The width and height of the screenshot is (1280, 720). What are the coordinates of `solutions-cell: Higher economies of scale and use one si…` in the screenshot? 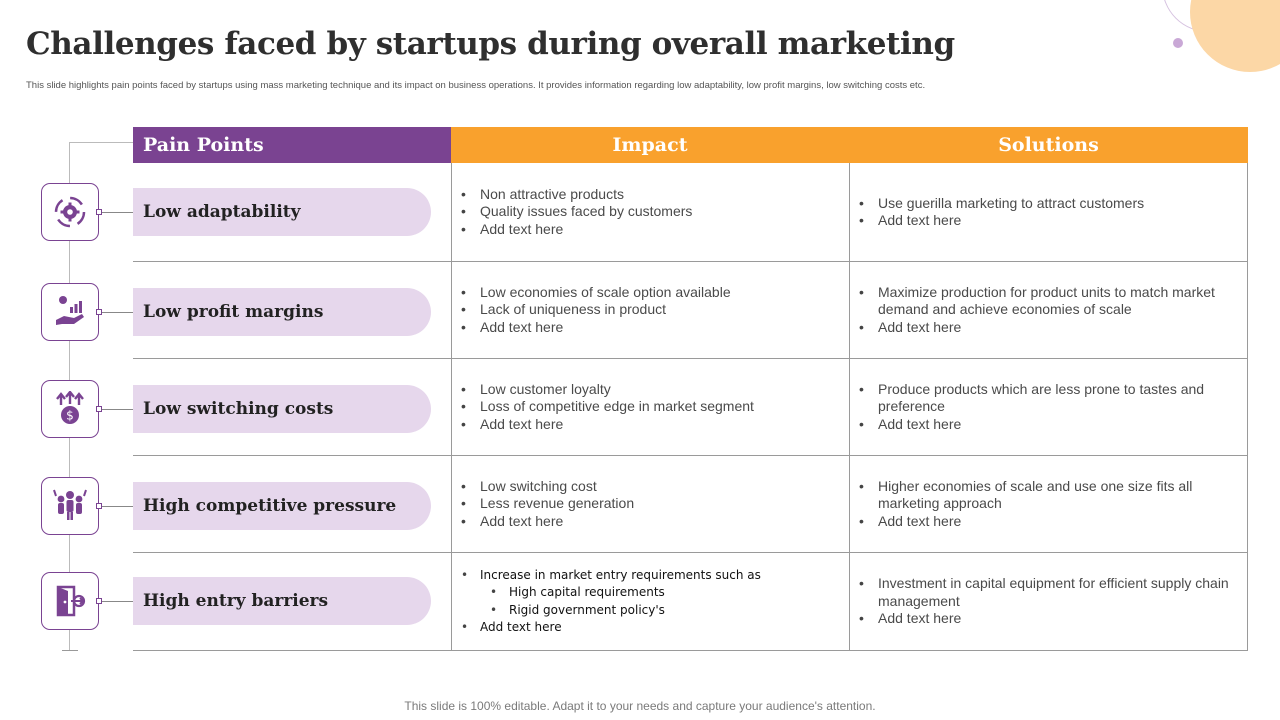 It's located at (1040, 504).